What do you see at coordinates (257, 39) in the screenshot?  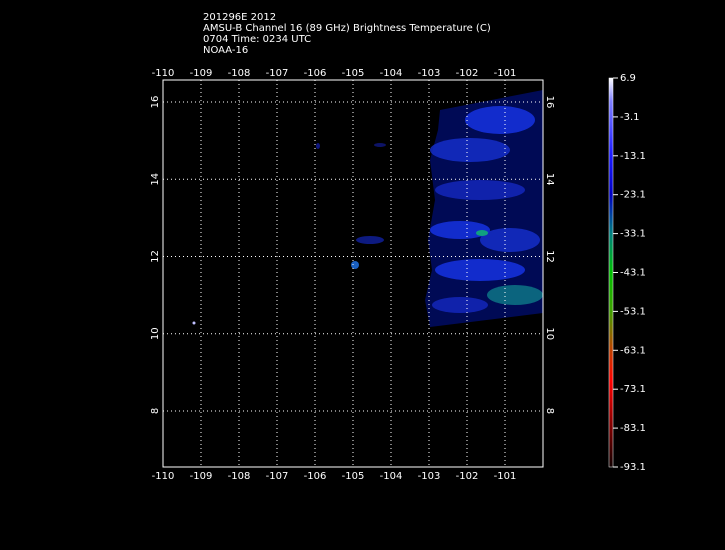 I see `header-line: 0704 Time: 0234 UTC` at bounding box center [257, 39].